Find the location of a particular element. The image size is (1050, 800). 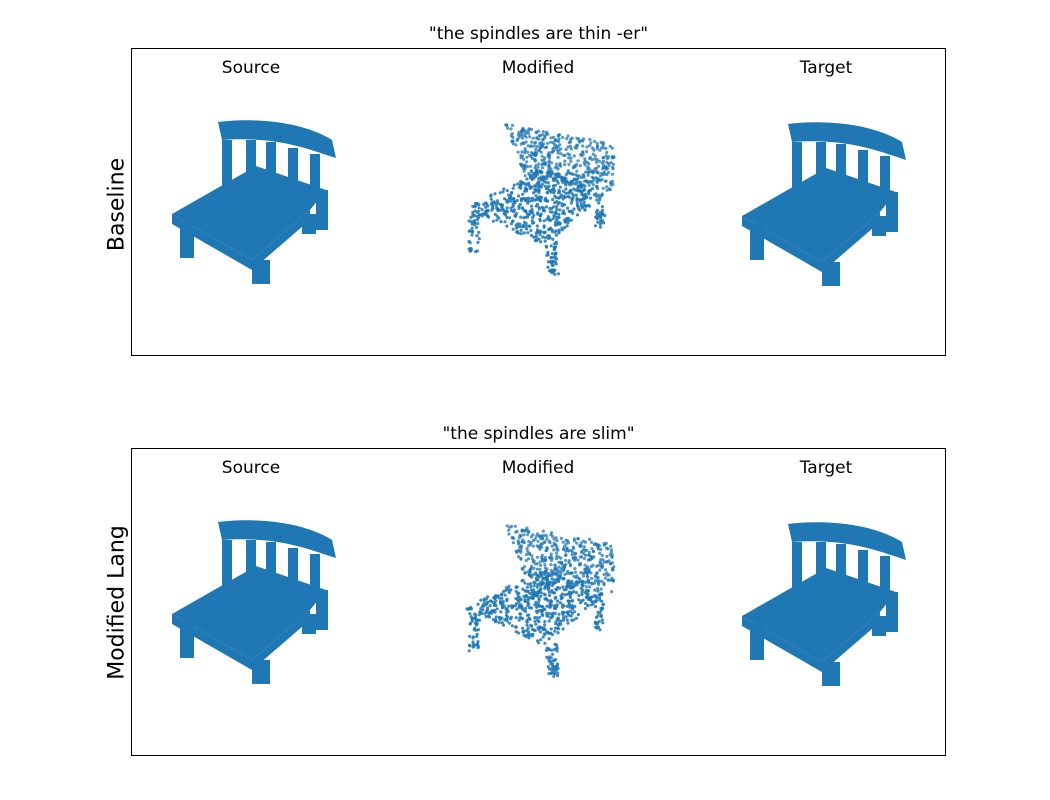

row-label-baseline: Baseline is located at coordinates (117, 204).